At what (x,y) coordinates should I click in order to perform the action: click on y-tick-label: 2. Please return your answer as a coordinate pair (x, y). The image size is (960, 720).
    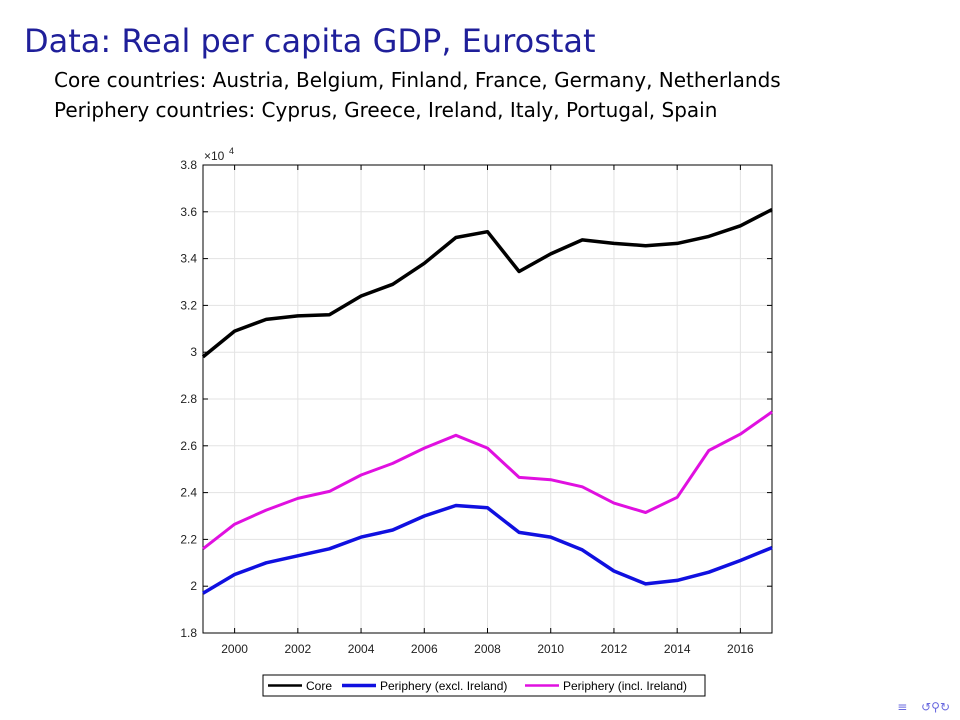
    Looking at the image, I should click on (193, 586).